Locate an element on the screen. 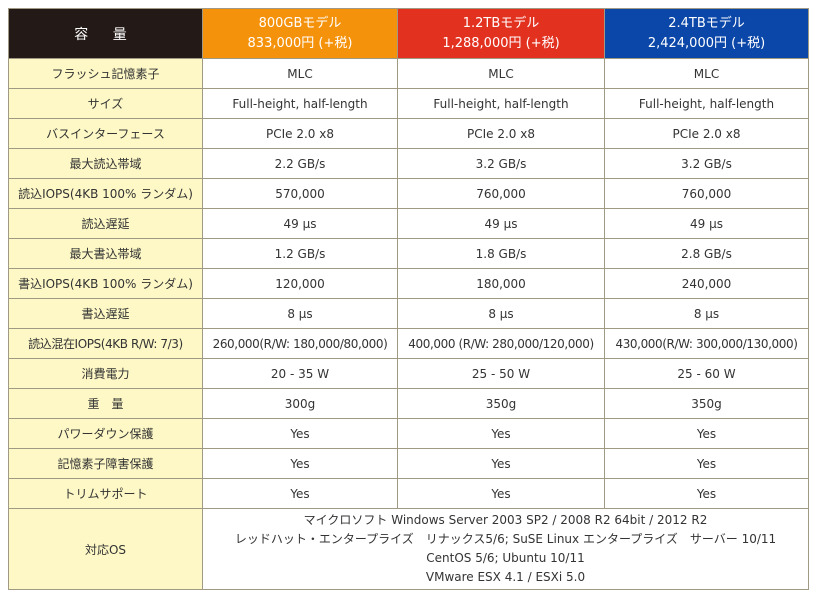  spec-value: 300g is located at coordinates (300, 403).